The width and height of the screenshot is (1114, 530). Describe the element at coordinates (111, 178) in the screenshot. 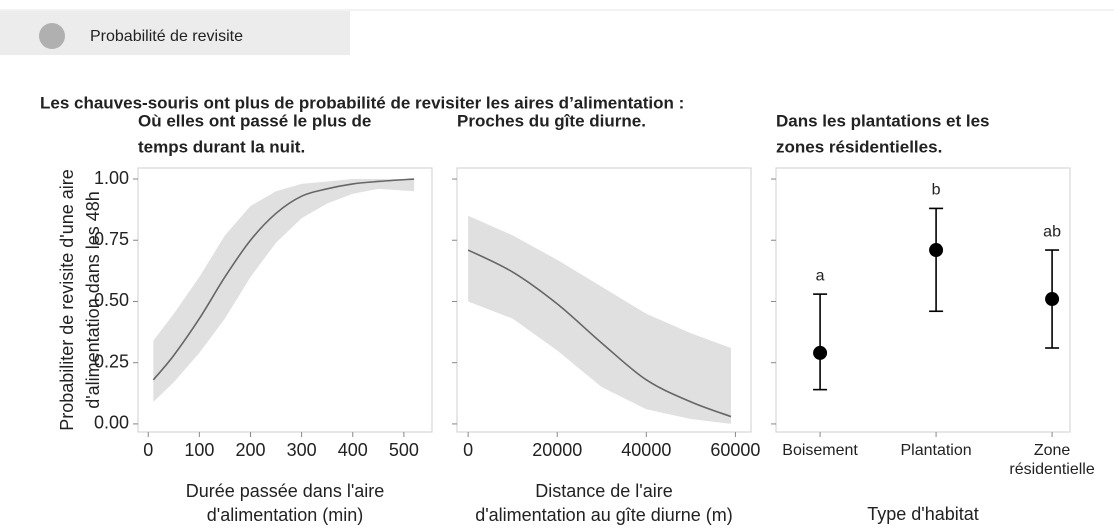

I see `y-tick-label: 1.00` at that location.